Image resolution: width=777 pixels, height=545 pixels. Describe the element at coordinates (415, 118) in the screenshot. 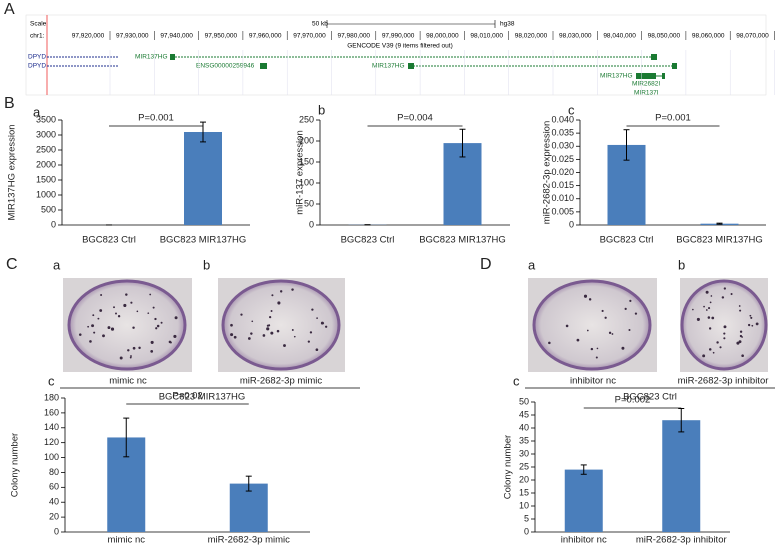

I see `significance-label: P=0.004` at that location.